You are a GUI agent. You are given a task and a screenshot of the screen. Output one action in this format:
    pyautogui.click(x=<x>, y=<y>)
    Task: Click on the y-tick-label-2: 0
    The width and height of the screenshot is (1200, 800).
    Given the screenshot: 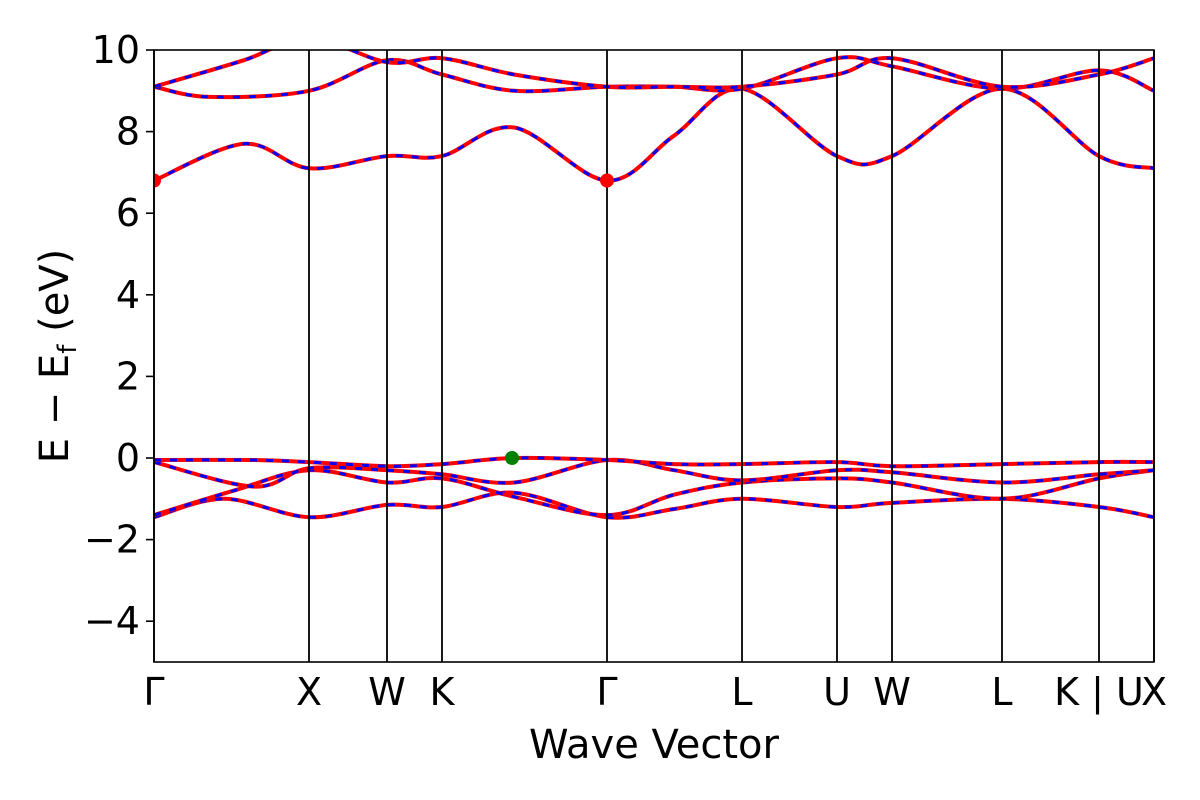 What is the action you would take?
    pyautogui.click(x=128, y=458)
    